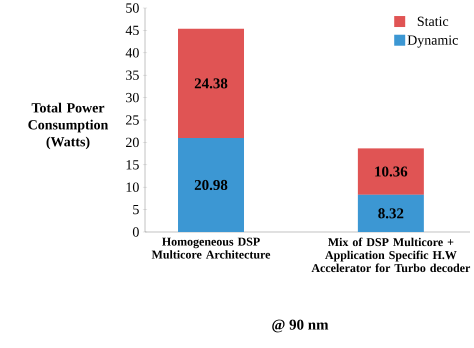 This screenshot has height=348, width=474. What do you see at coordinates (132, 97) in the screenshot?
I see `y-tick-label: 30` at bounding box center [132, 97].